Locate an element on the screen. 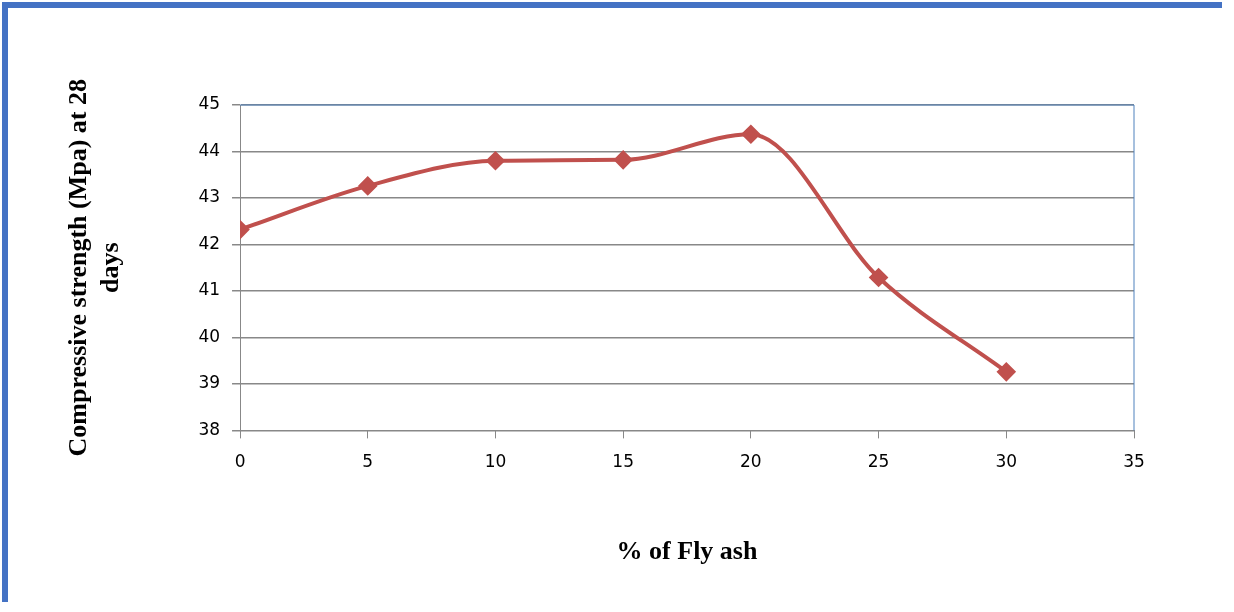 Image resolution: width=1234 pixels, height=612 pixels. x-tick-label: 25 is located at coordinates (878, 461).